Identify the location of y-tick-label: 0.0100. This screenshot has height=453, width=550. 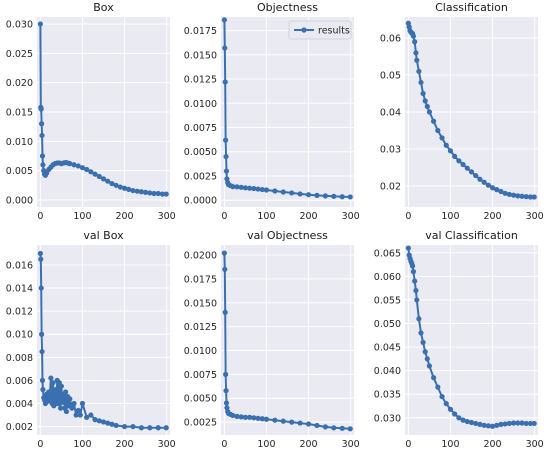
(200, 351).